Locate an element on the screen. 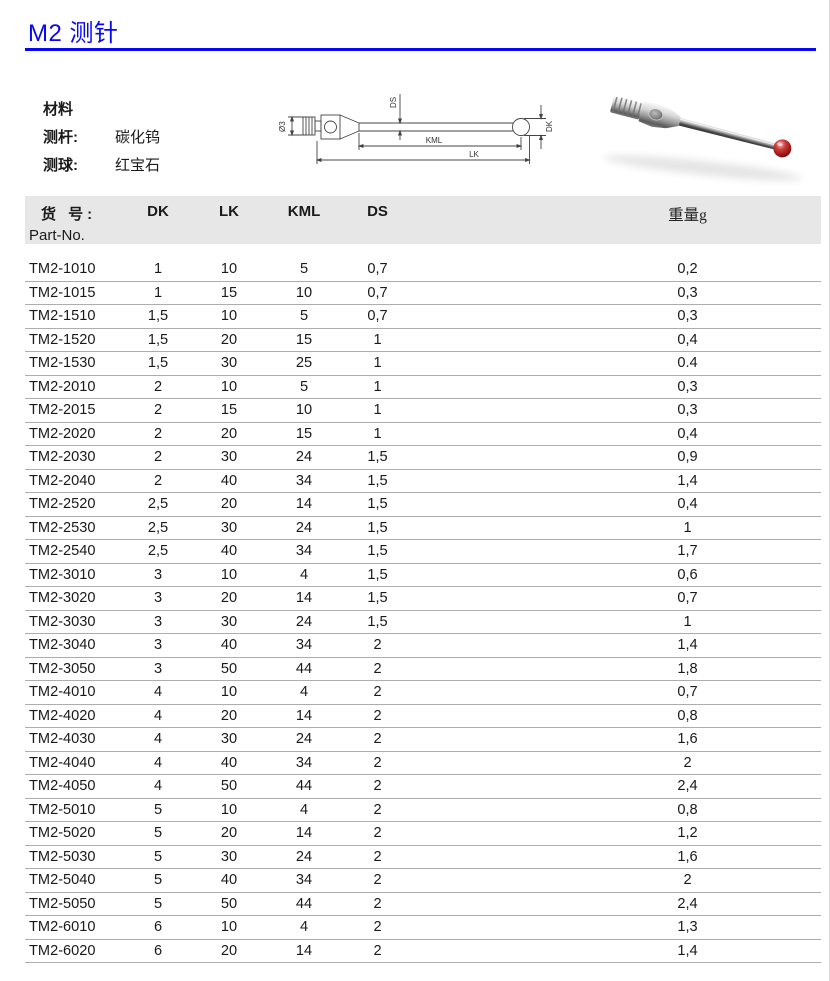 Image resolution: width=830 pixels, height=981 pixels. cell-part-no: TM2-5030 is located at coordinates (62, 856).